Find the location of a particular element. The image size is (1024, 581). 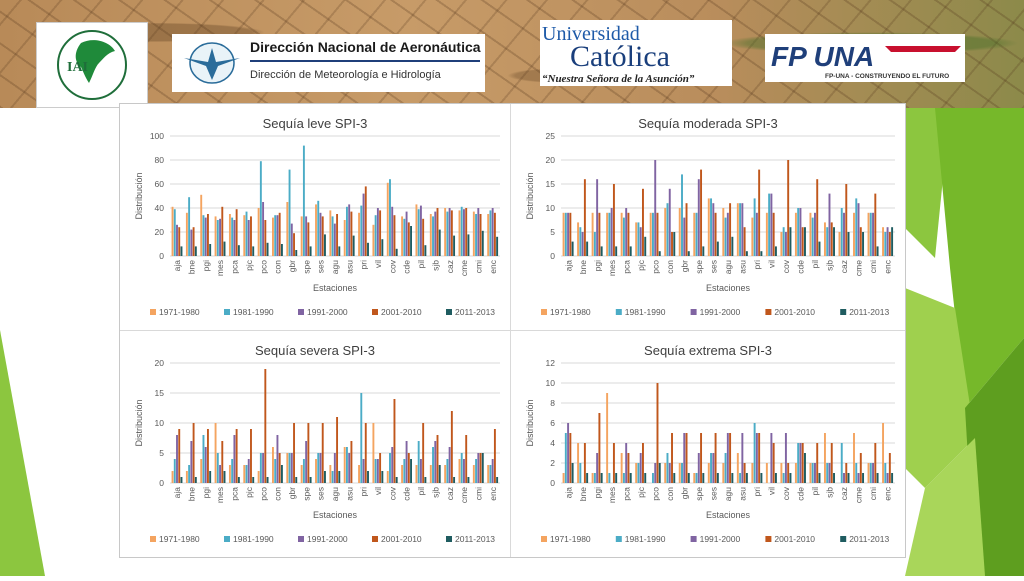

bar-2011-2013-caz is located at coordinates (848, 244).